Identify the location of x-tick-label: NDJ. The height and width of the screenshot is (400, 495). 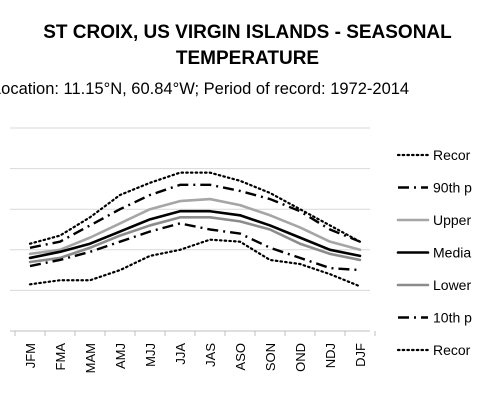
(330, 355).